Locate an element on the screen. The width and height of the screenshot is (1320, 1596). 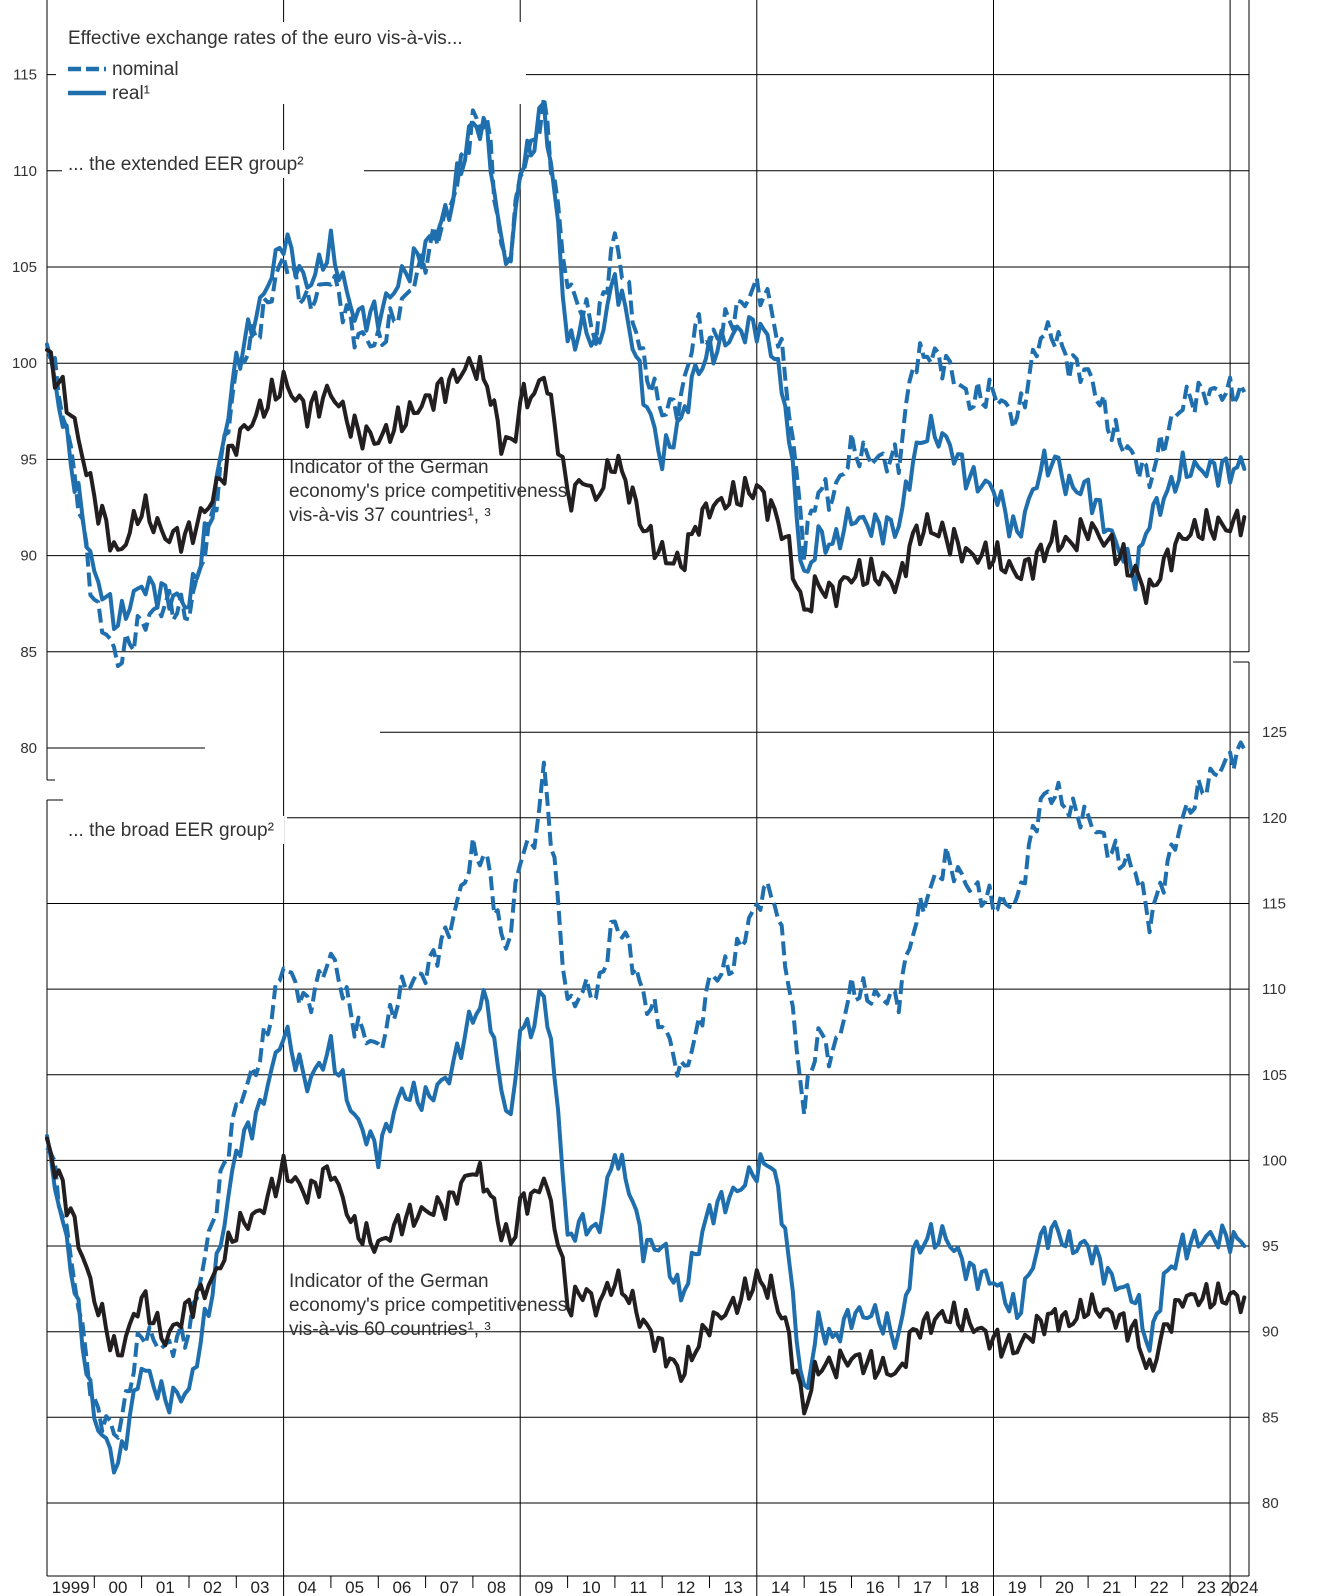
y-tick-bottom-110: 110 is located at coordinates (1274, 989).